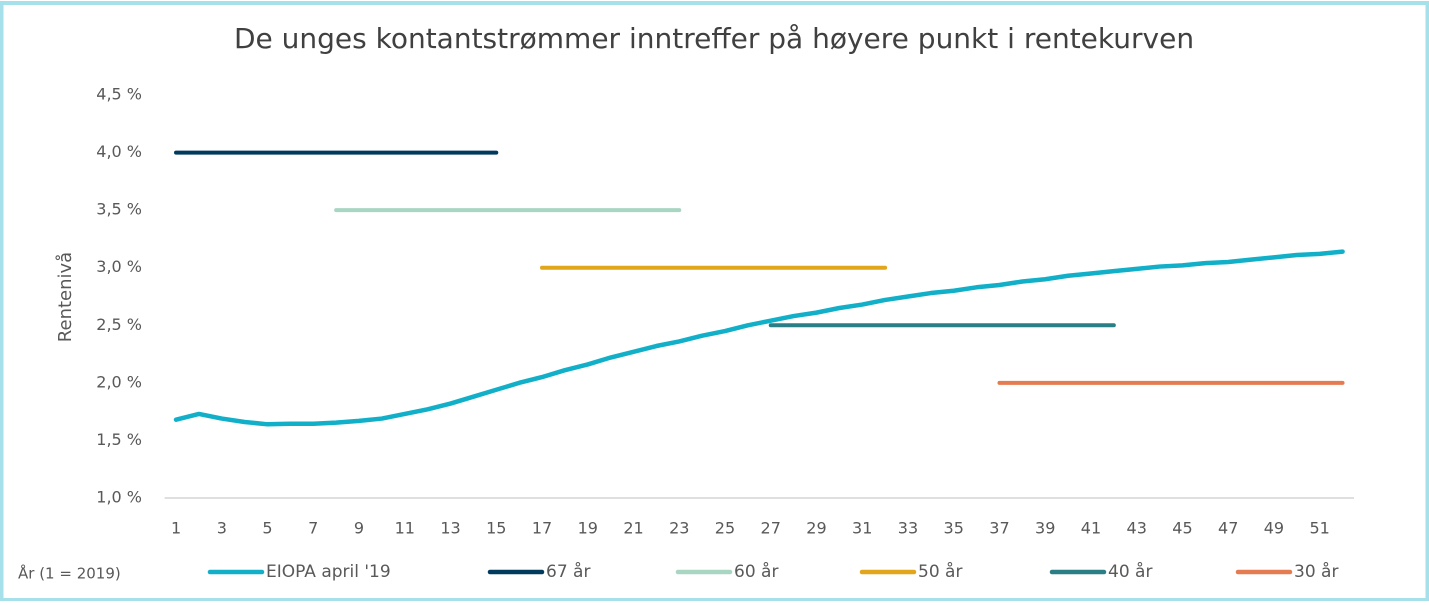 Image resolution: width=1429 pixels, height=605 pixels. What do you see at coordinates (542, 528) in the screenshot?
I see `x-tick-label: 17` at bounding box center [542, 528].